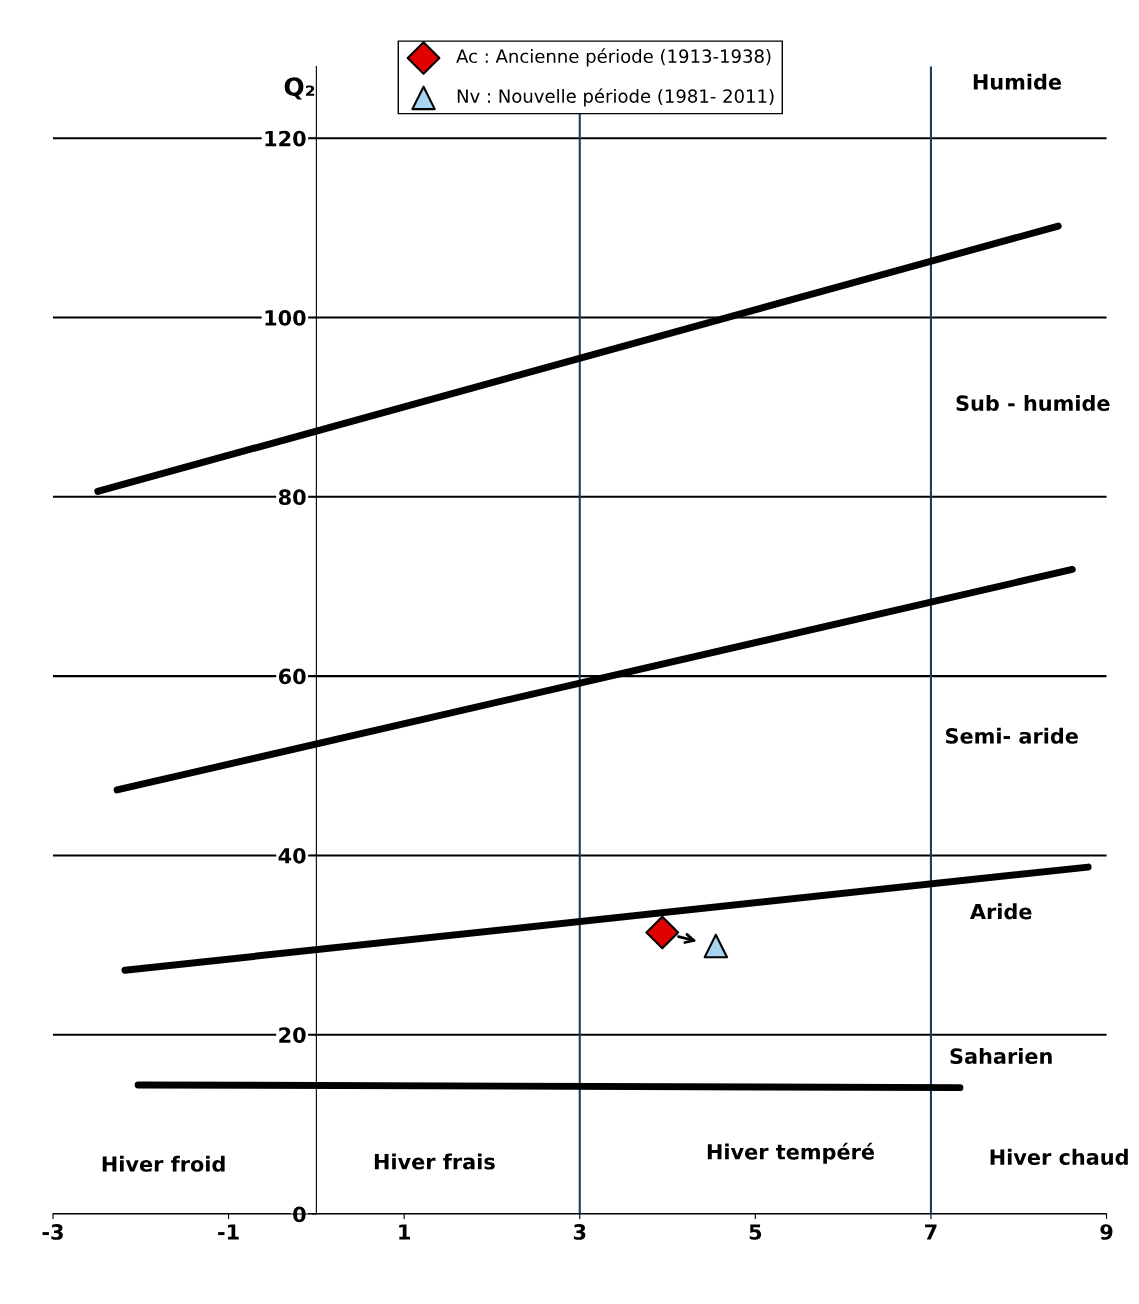  I want to click on annotation: Saharien, so click(1001, 1056).